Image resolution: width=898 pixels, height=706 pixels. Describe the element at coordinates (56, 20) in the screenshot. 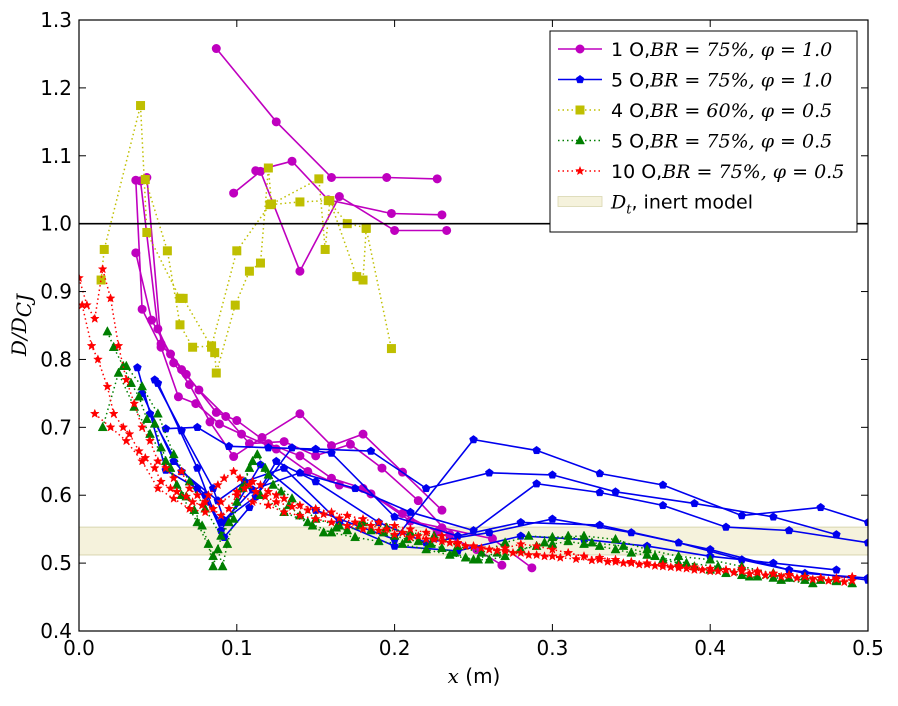

I see `y-tick-label: 1.3` at that location.